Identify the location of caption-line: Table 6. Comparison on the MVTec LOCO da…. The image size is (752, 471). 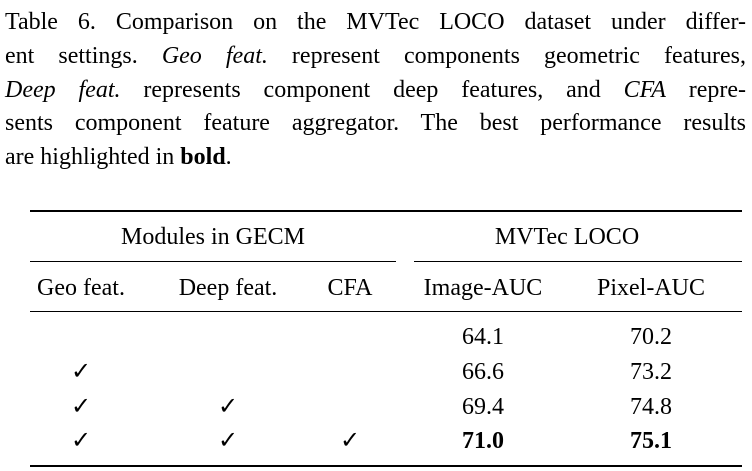
(375, 22).